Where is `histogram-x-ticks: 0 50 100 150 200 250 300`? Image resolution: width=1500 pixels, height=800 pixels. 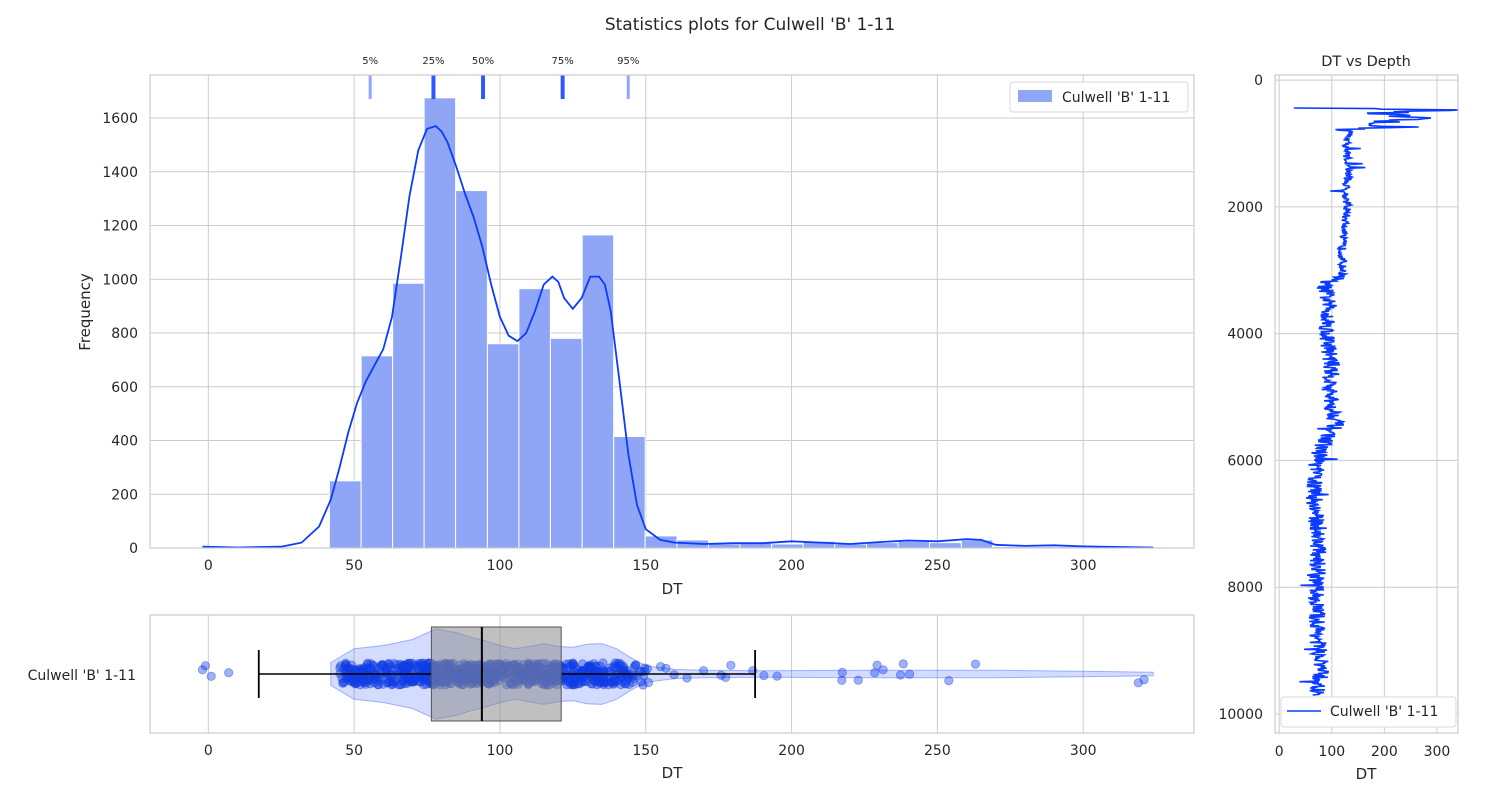
histogram-x-ticks: 0 50 100 150 200 250 300 is located at coordinates (650, 566).